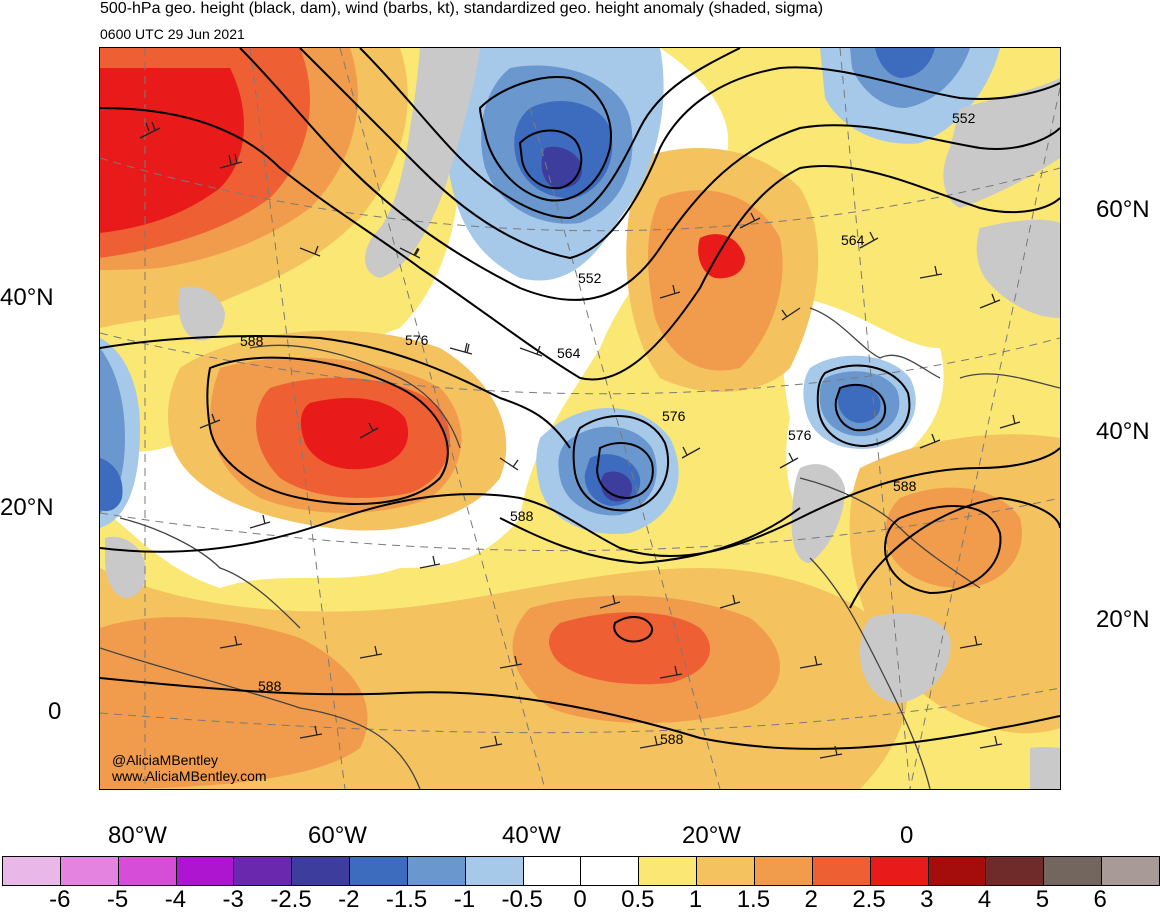 This screenshot has width=1160, height=914. I want to click on lon-label: 20°W, so click(711, 835).